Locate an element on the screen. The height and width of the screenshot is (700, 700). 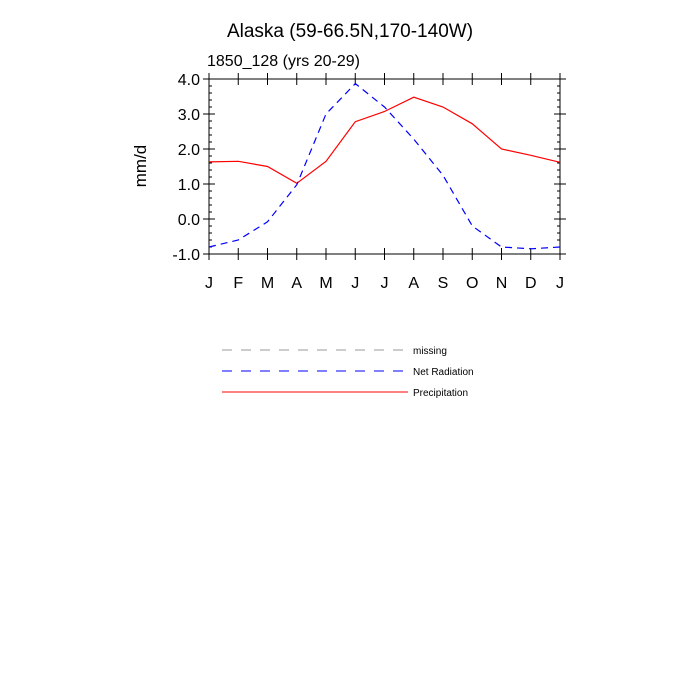
y-tick-label: 1.0 is located at coordinates (189, 185).